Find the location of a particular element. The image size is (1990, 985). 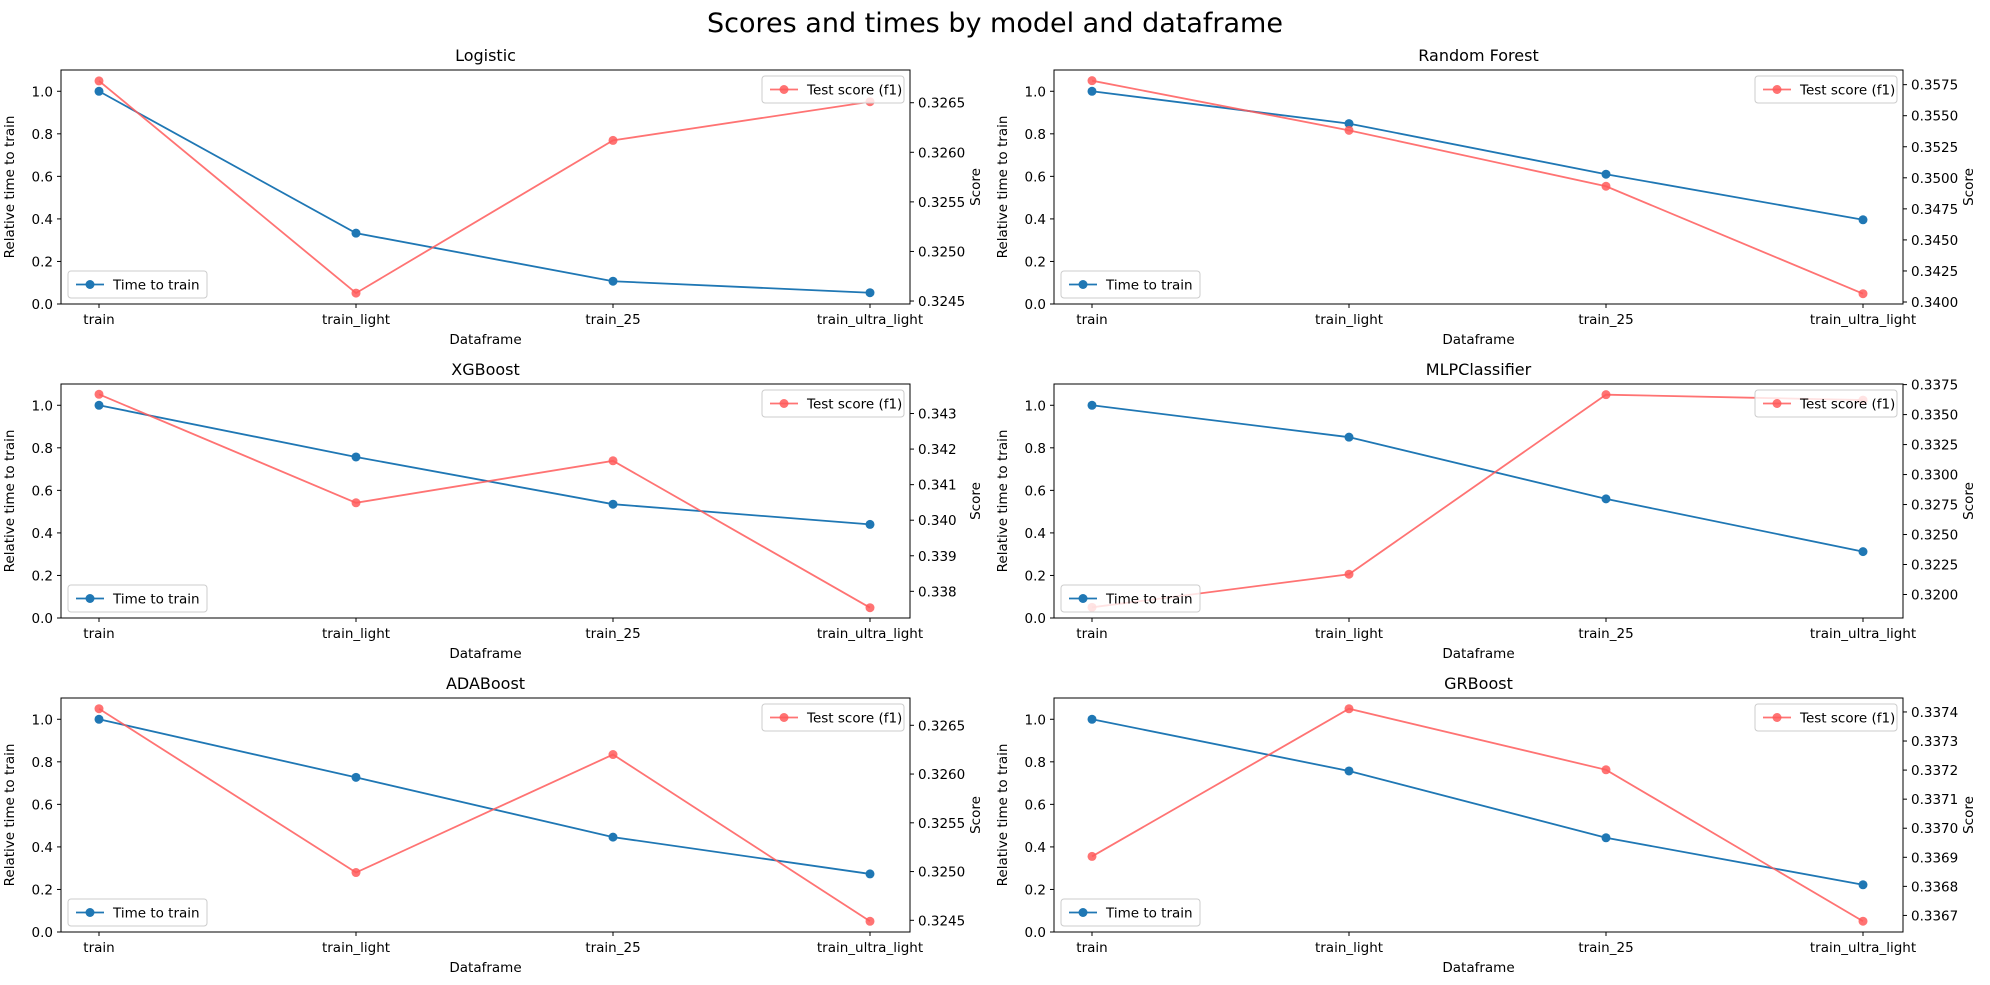

y2-tick-label: 0.3367 is located at coordinates (1934, 916).